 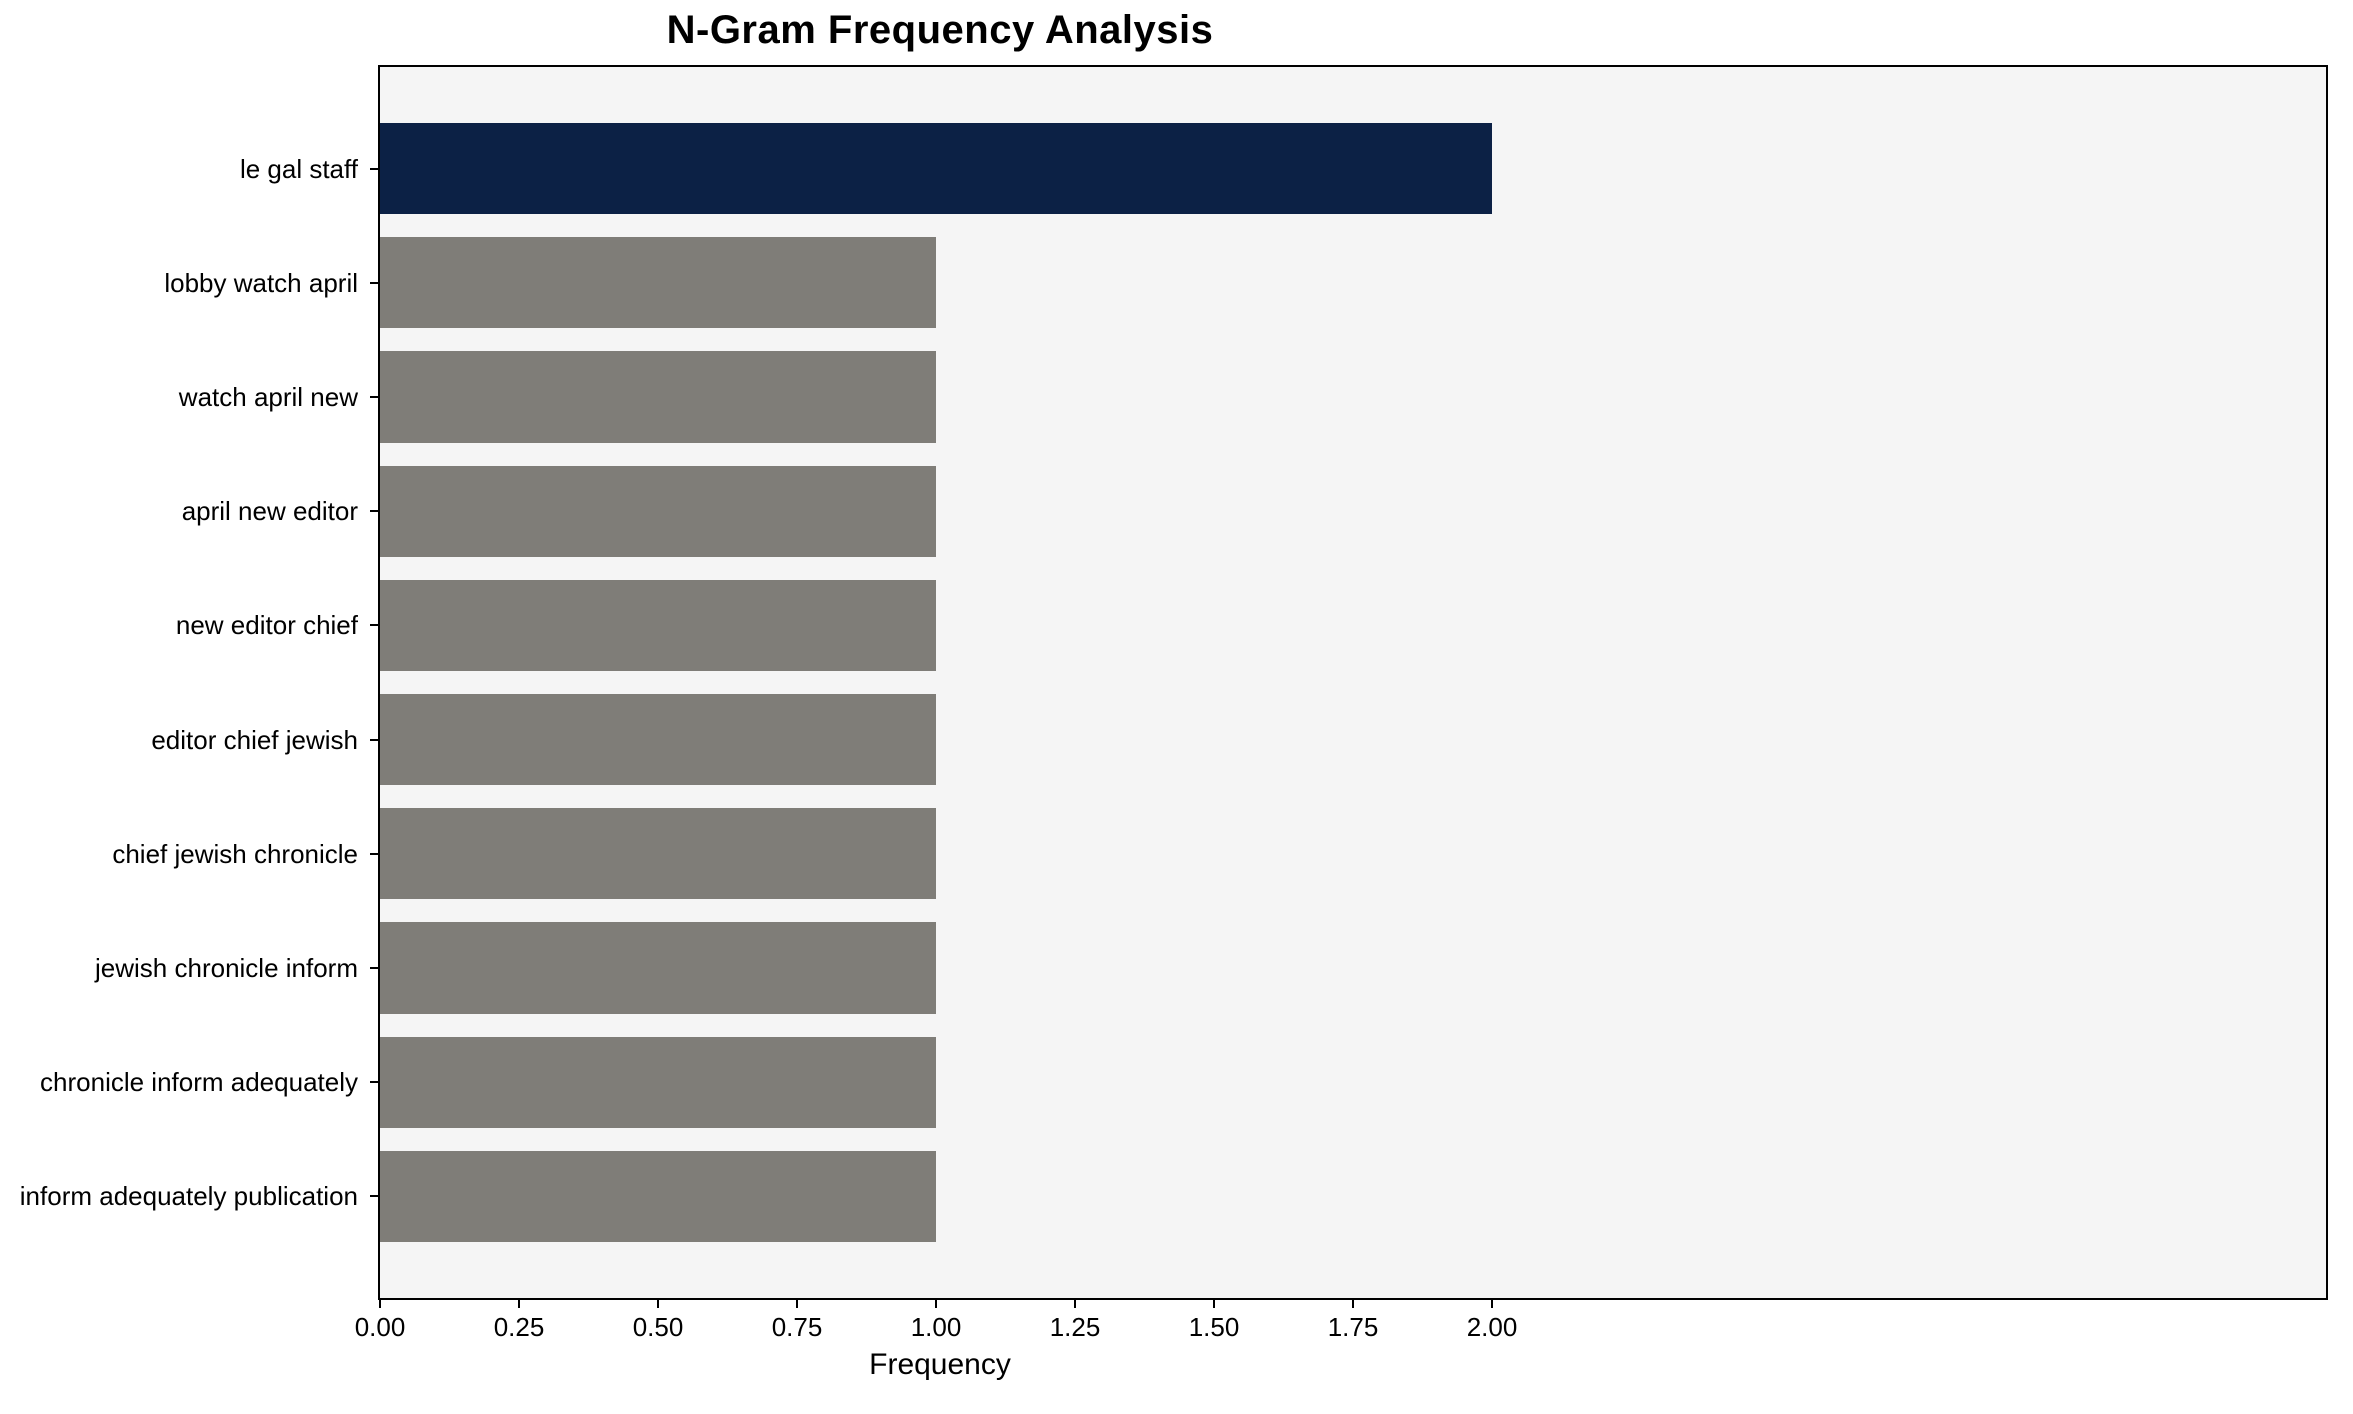 What do you see at coordinates (936, 169) in the screenshot?
I see `bar-le-gal-staff` at bounding box center [936, 169].